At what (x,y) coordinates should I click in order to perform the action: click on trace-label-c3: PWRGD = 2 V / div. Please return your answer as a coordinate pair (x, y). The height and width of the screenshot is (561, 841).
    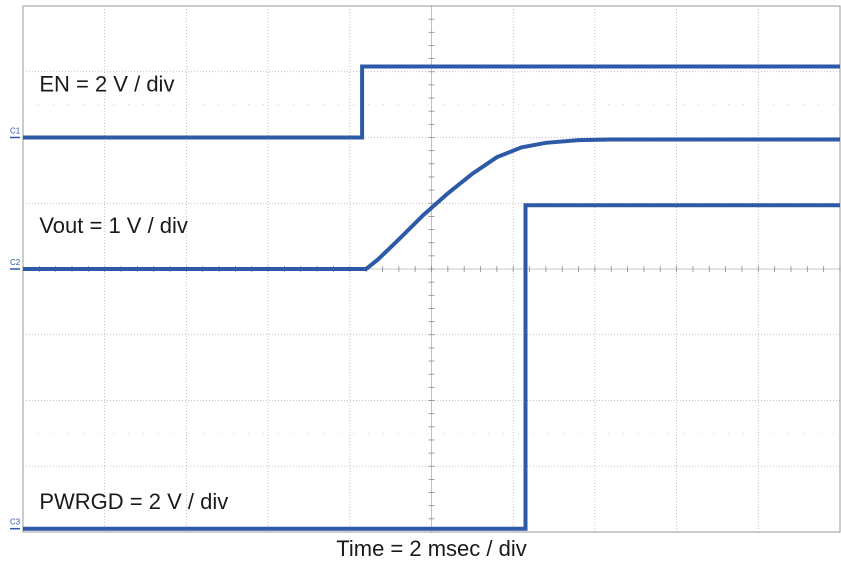
    Looking at the image, I should click on (133, 501).